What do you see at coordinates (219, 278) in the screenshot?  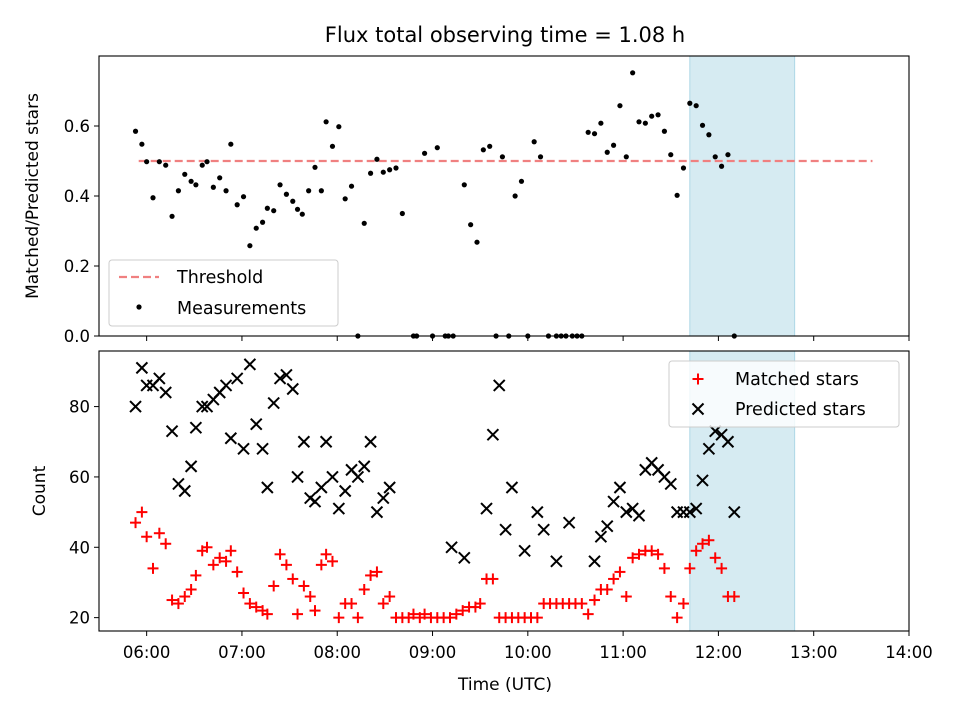 I see `legend-threshold-label: Threshold` at bounding box center [219, 278].